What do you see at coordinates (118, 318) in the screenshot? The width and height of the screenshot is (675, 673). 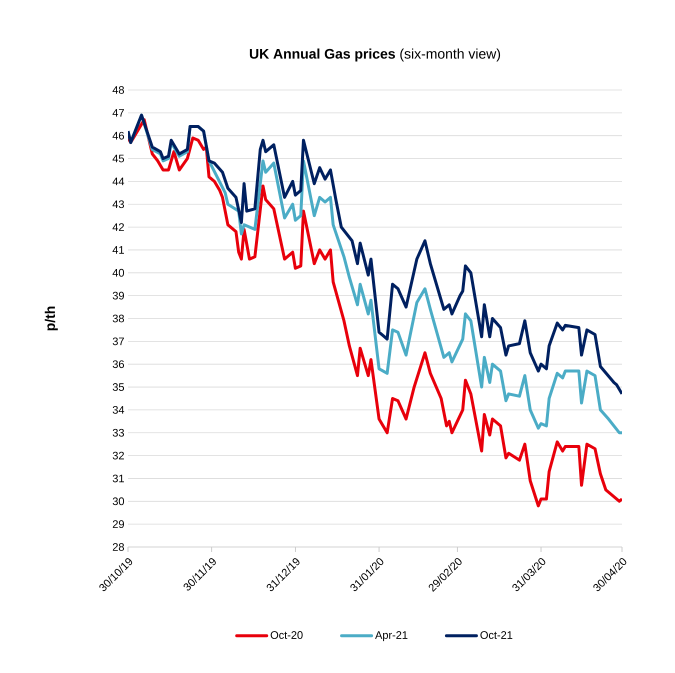 I see `y-tick-label: 38` at bounding box center [118, 318].